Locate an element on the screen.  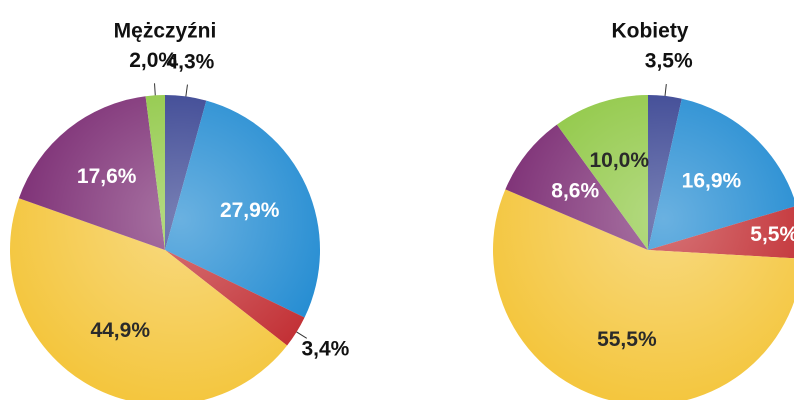
data-label: 4,3% is located at coordinates (190, 61).